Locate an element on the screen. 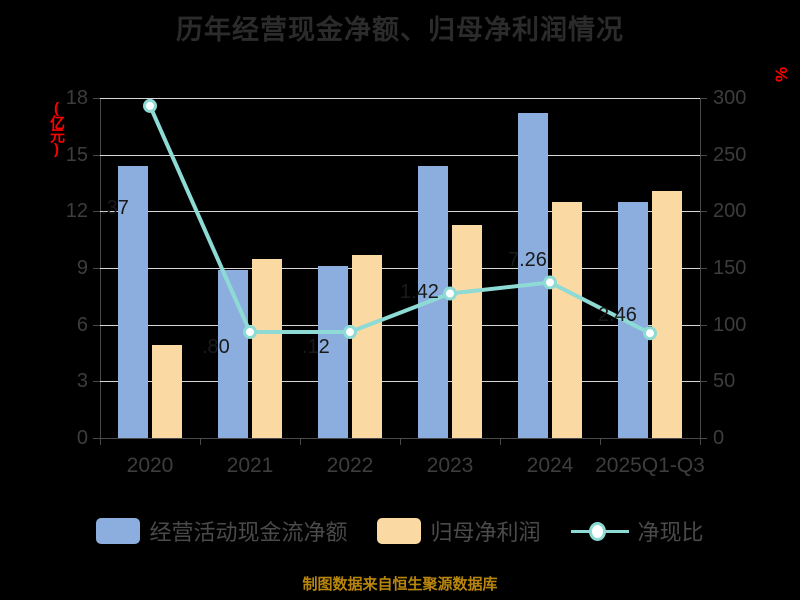  point-value-label: 4.37 is located at coordinates (114, 207).